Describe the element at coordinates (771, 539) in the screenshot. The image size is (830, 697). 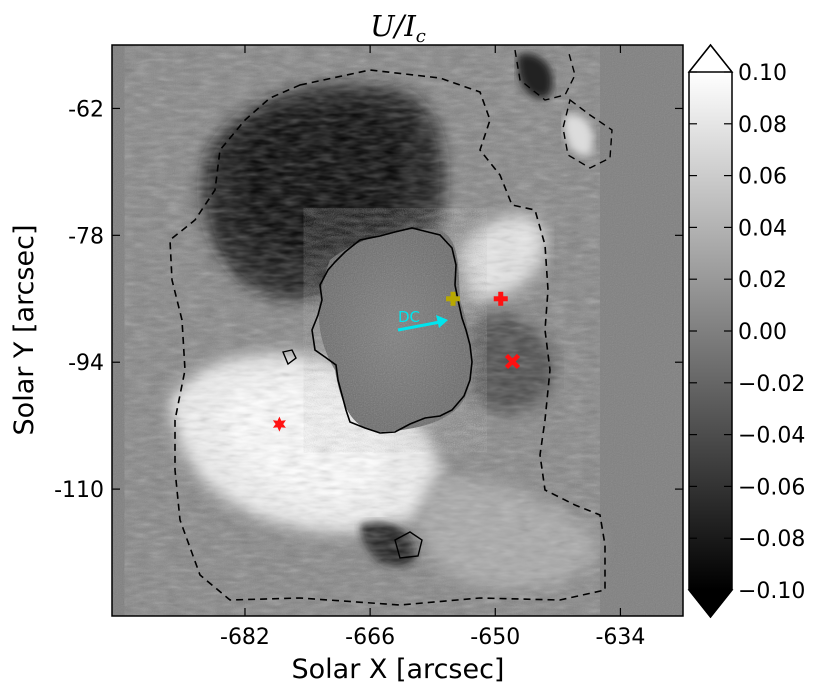
I see `colorbar-tick-label: −0.08` at that location.